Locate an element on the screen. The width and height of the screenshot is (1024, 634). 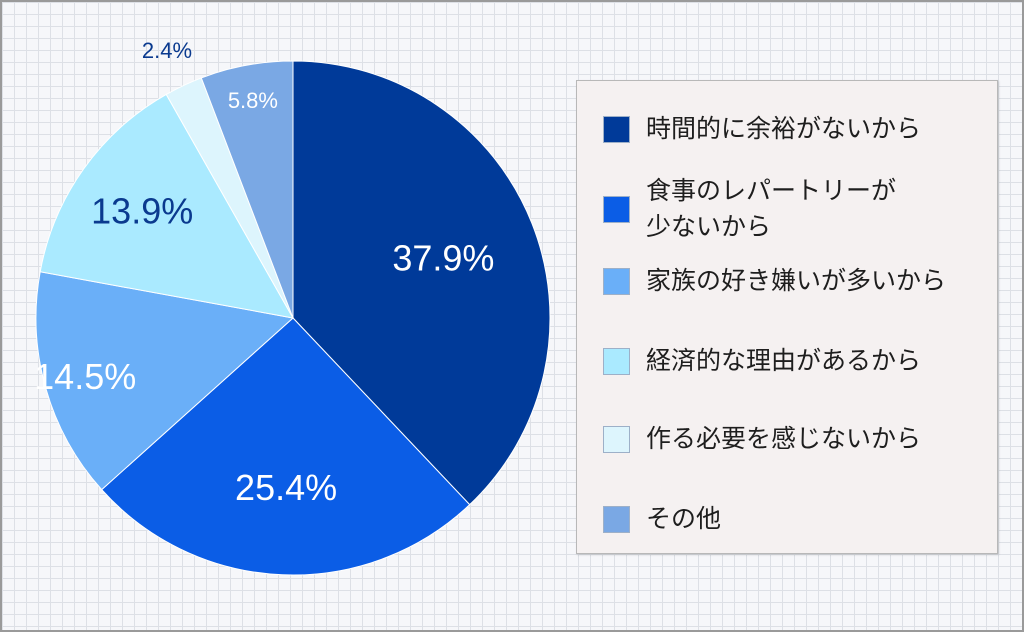
legend-item: 作る必要を感じないから is located at coordinates (762, 439).